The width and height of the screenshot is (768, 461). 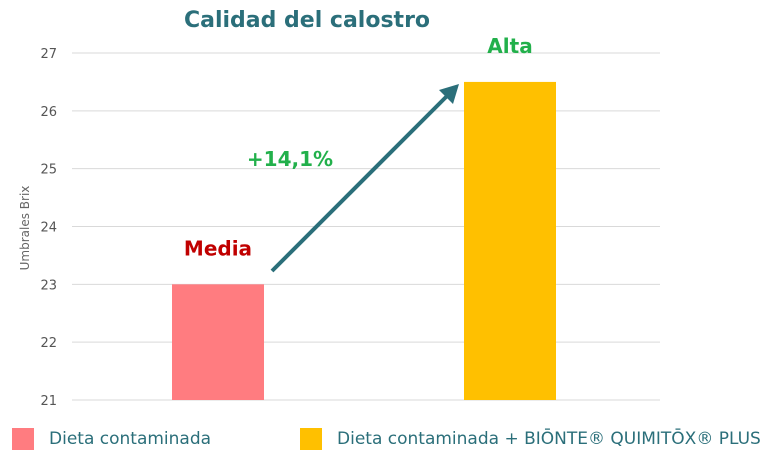 What do you see at coordinates (307, 20) in the screenshot?
I see `chart-title: Calidad del calostro` at bounding box center [307, 20].